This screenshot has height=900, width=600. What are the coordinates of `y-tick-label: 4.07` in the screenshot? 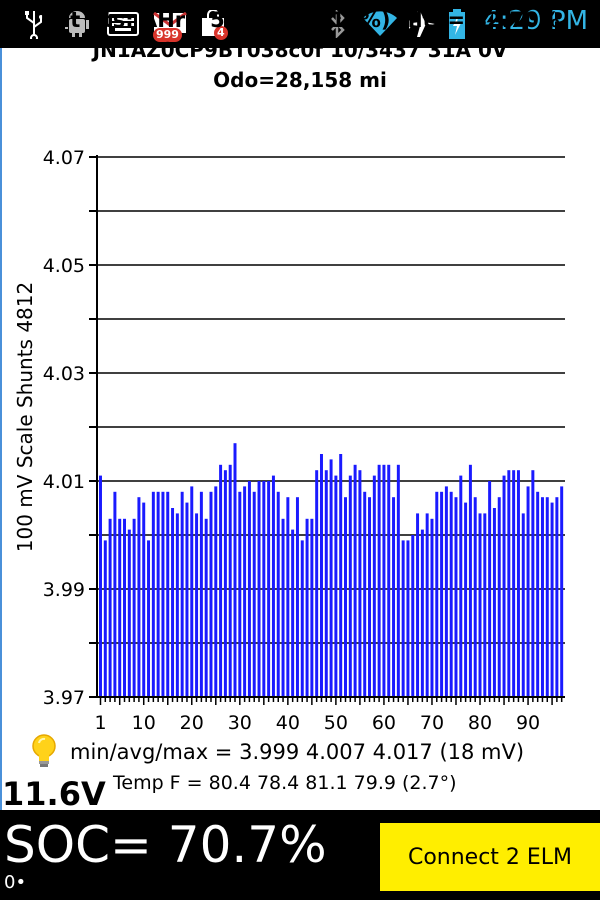 It's located at (64, 158).